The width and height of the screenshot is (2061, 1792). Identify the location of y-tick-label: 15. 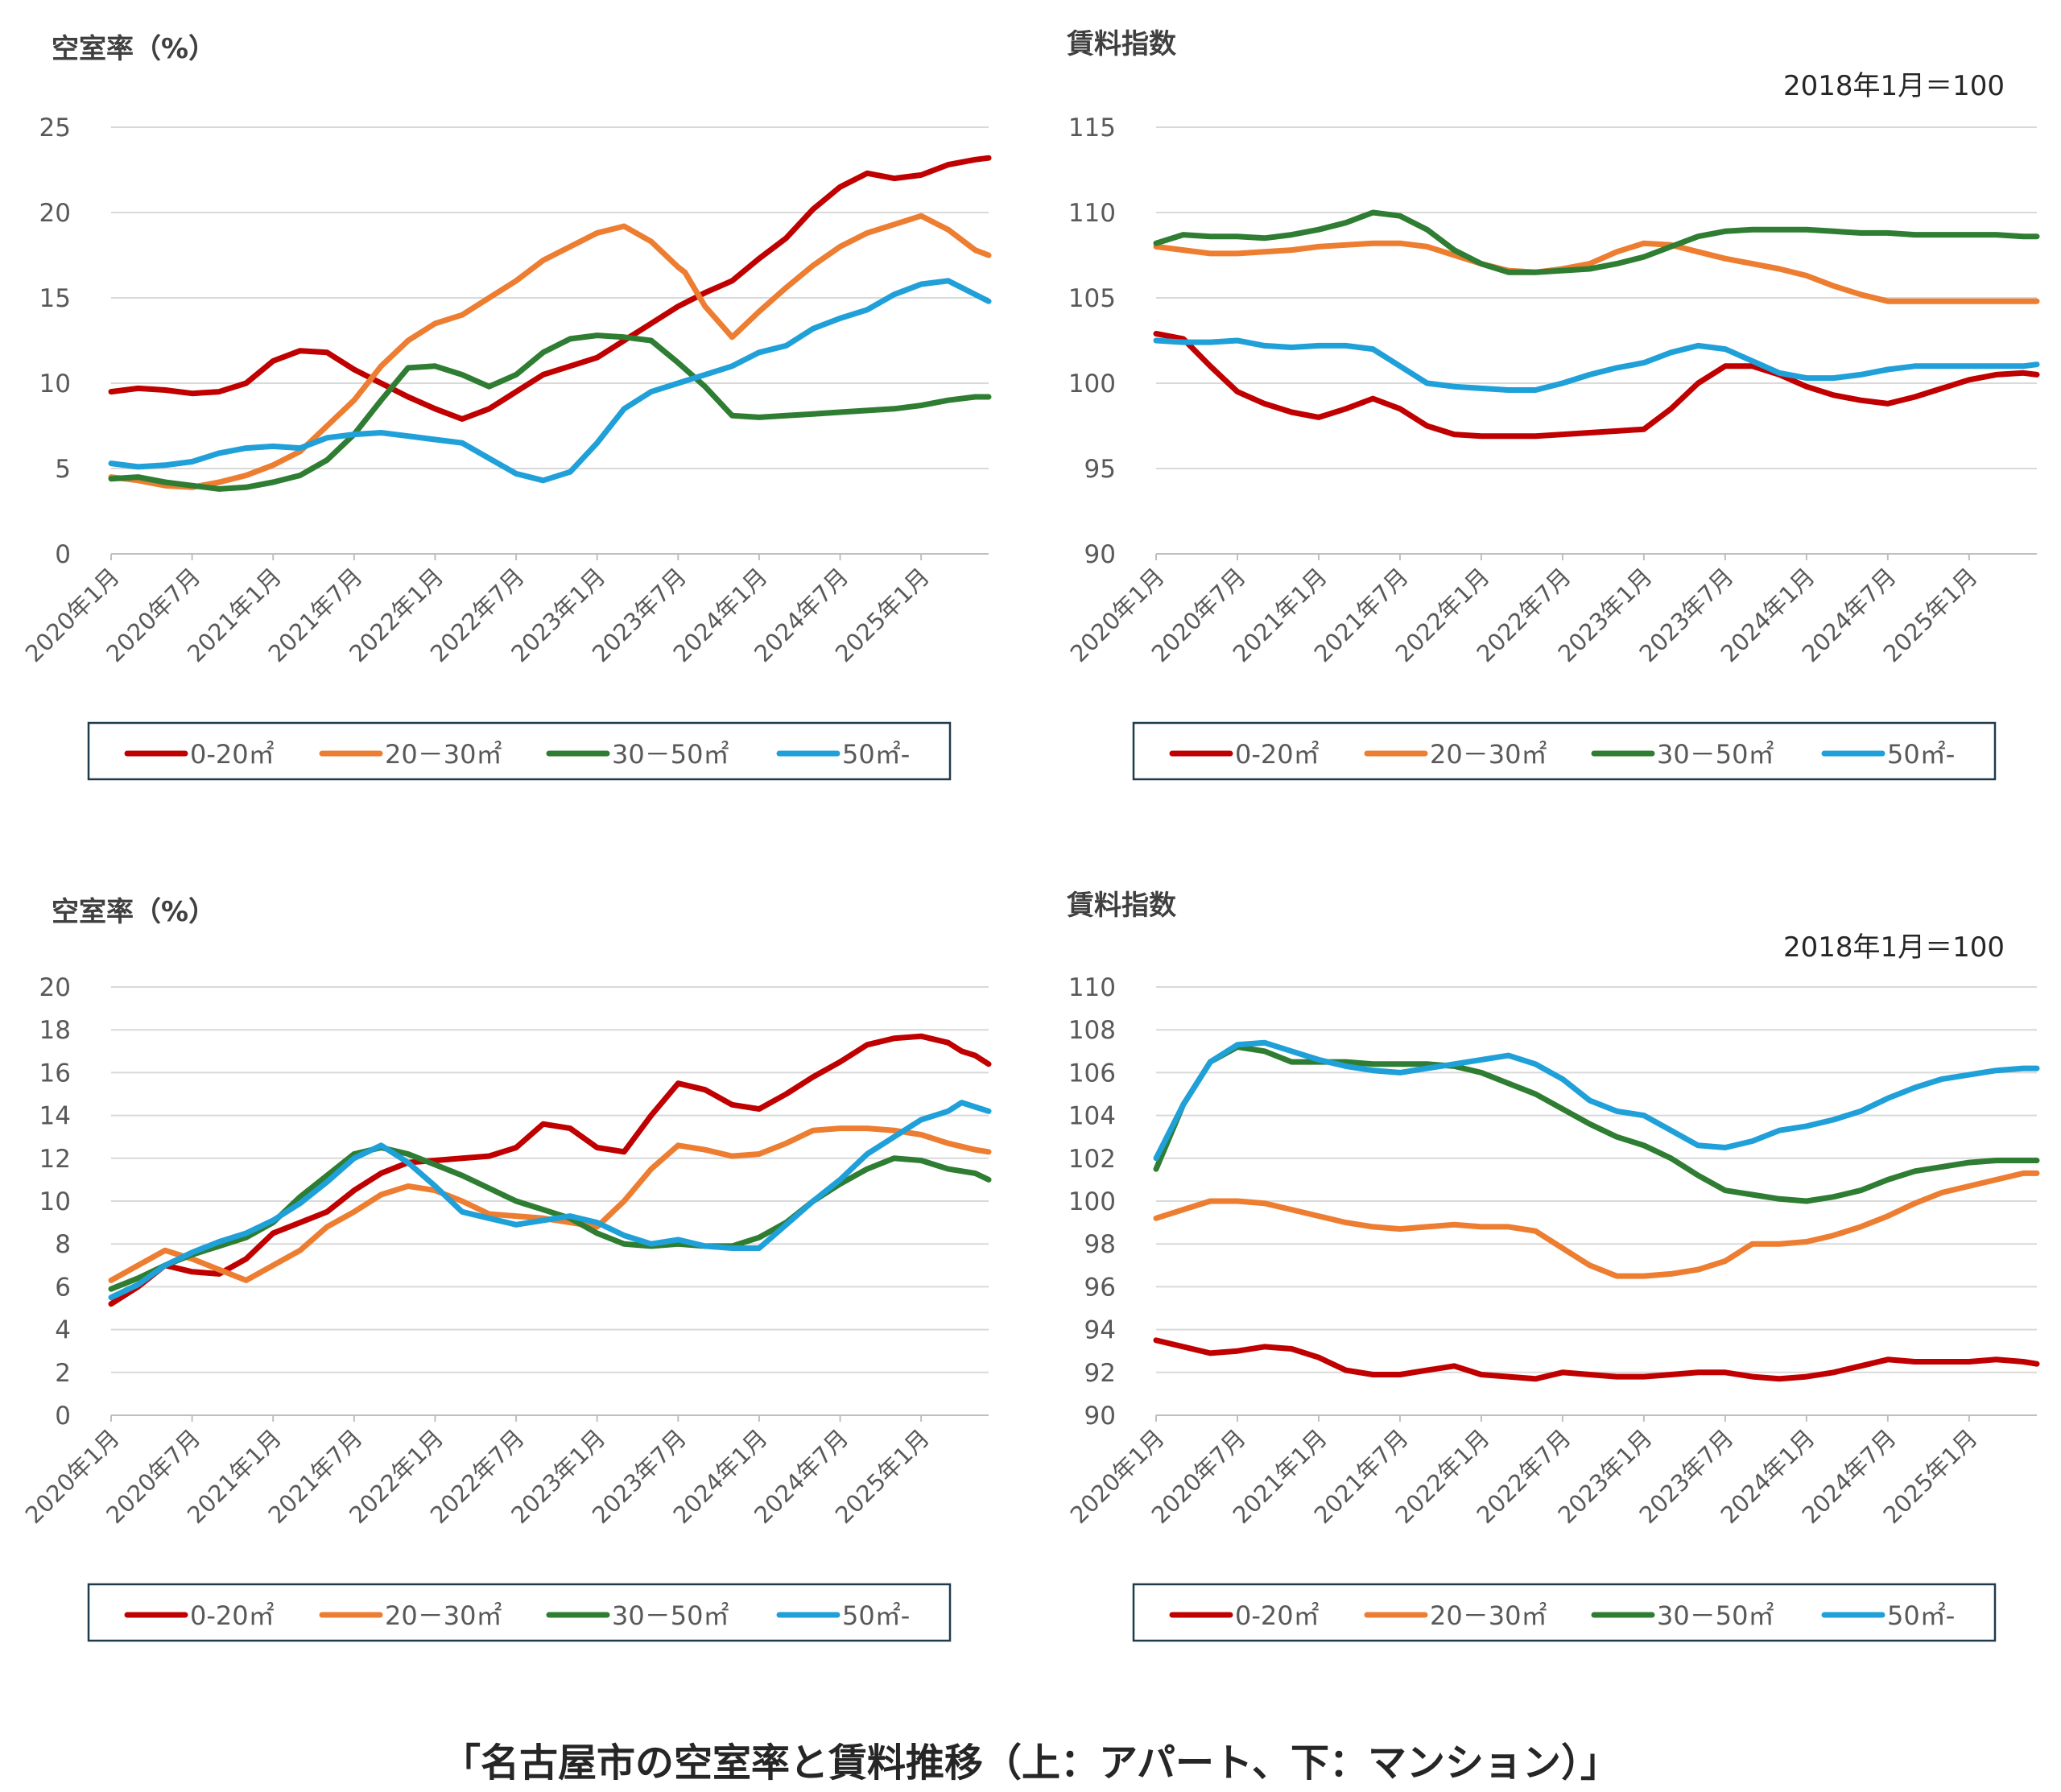
(55, 298).